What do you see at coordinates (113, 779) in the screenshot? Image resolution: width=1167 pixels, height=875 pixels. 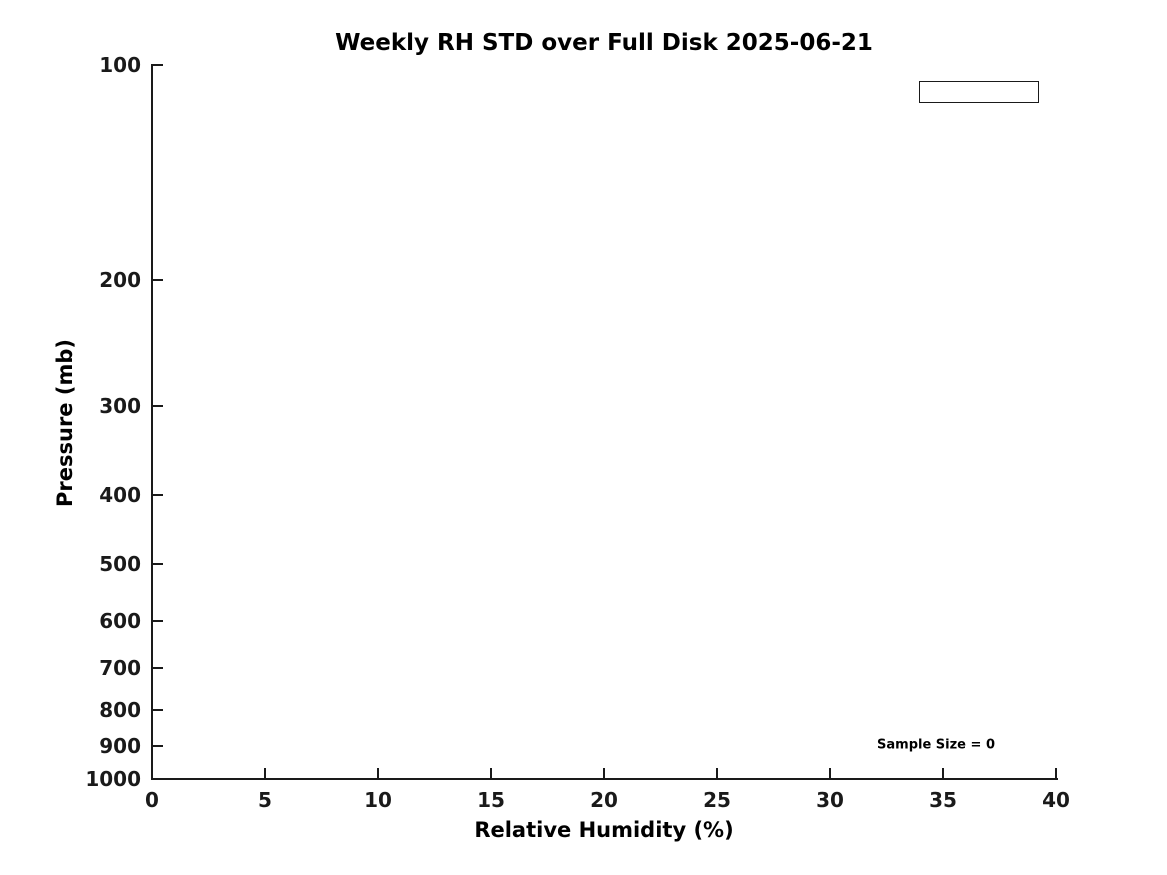 I see `y-tick-label: 1000` at bounding box center [113, 779].